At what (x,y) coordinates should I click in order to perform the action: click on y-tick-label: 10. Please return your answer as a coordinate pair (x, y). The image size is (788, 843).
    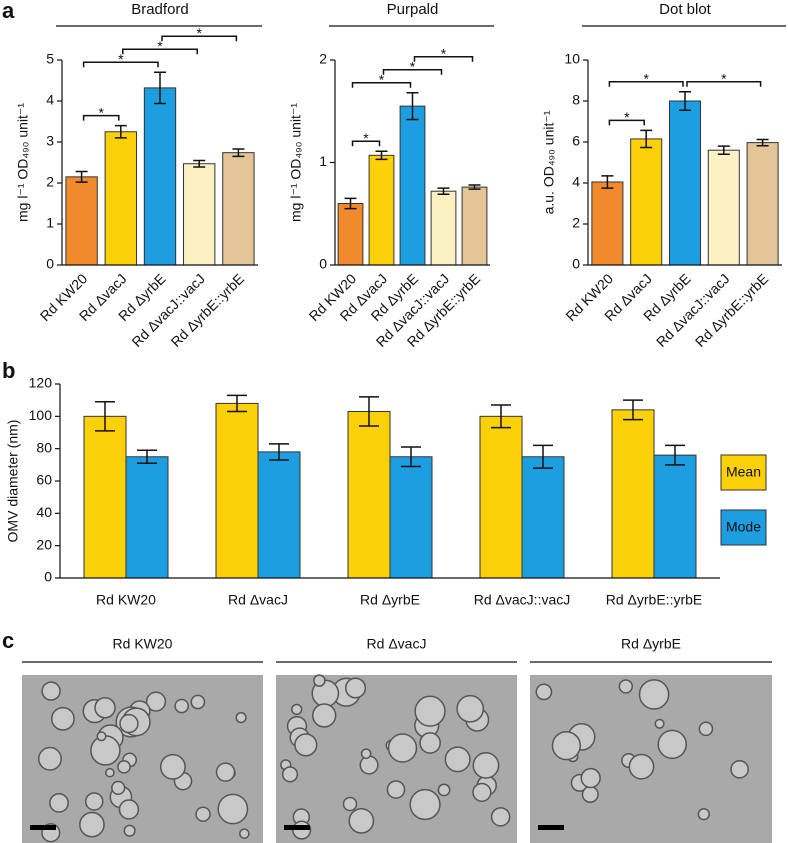
    Looking at the image, I should click on (572, 59).